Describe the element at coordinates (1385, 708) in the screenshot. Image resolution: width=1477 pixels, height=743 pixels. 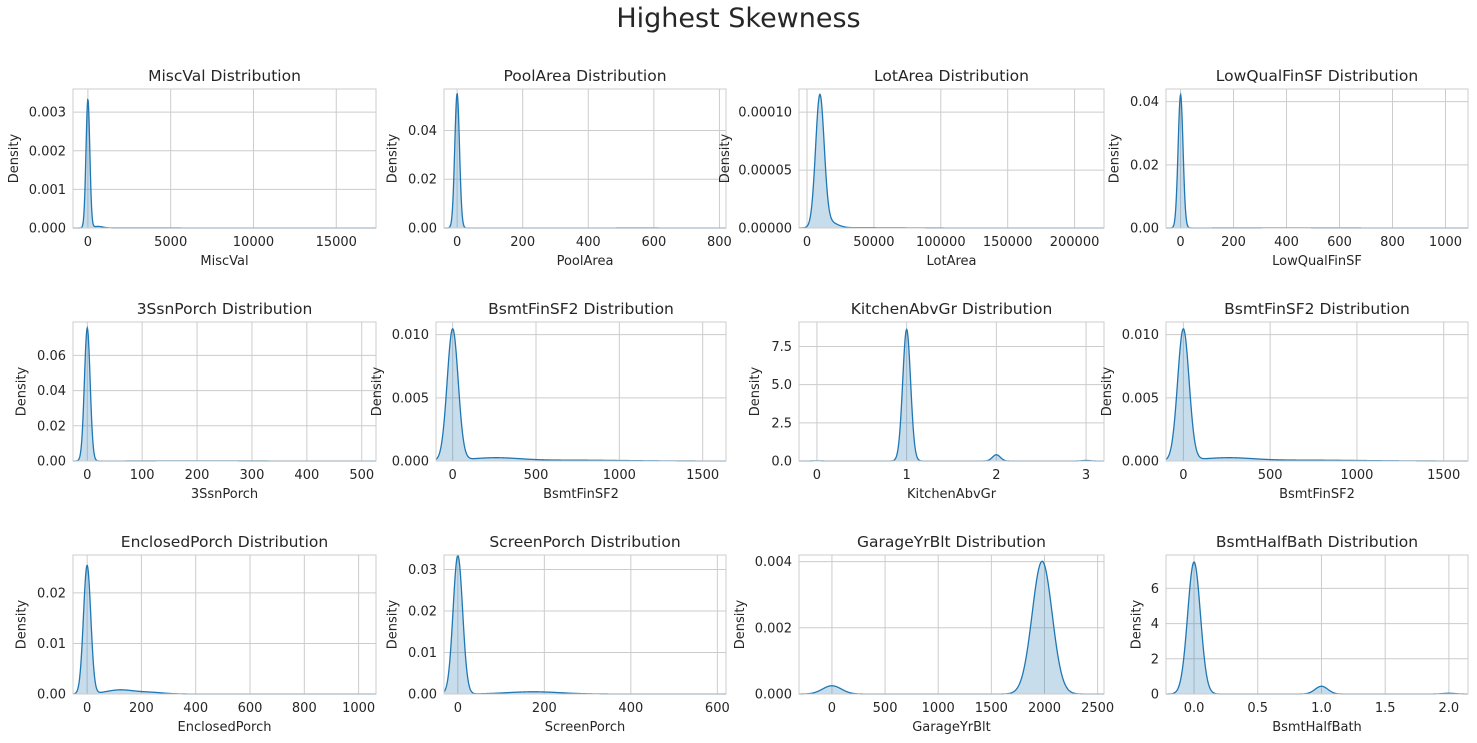
I see `x-tick-label: 1.5` at that location.